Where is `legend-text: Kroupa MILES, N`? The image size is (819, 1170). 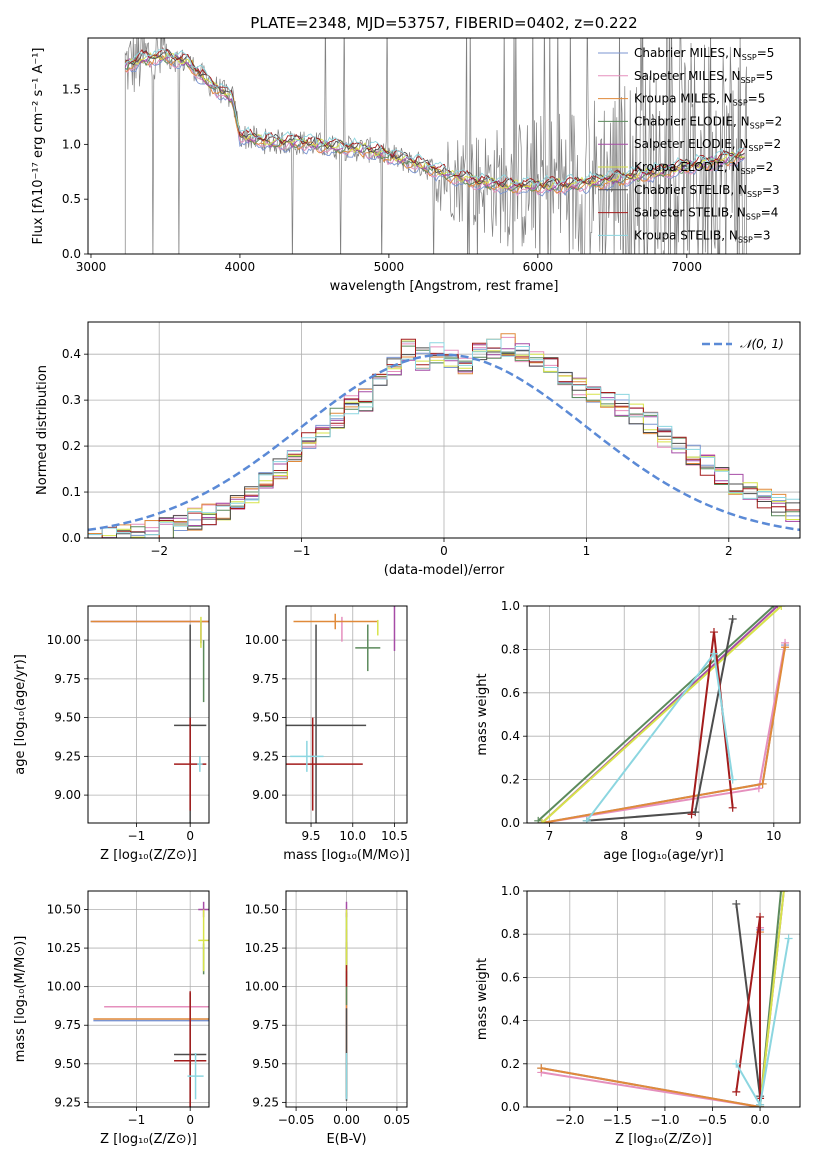 legend-text: Kroupa MILES, N is located at coordinates (683, 99).